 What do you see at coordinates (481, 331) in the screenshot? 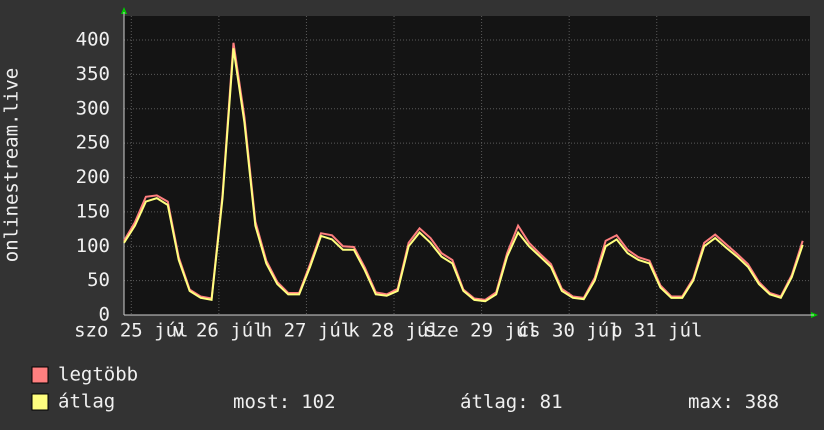
I see `x-tick-label: sze 29 júl` at bounding box center [481, 331].